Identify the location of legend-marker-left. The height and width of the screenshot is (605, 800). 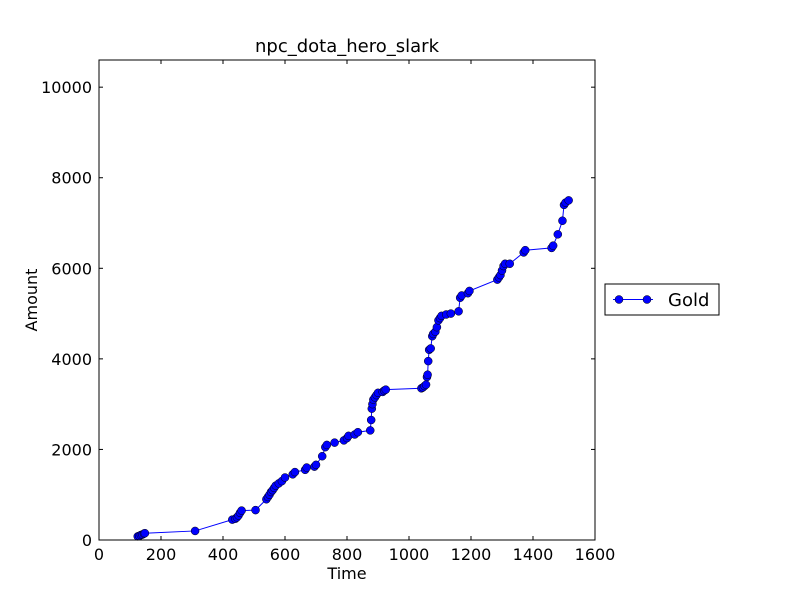
(619, 299).